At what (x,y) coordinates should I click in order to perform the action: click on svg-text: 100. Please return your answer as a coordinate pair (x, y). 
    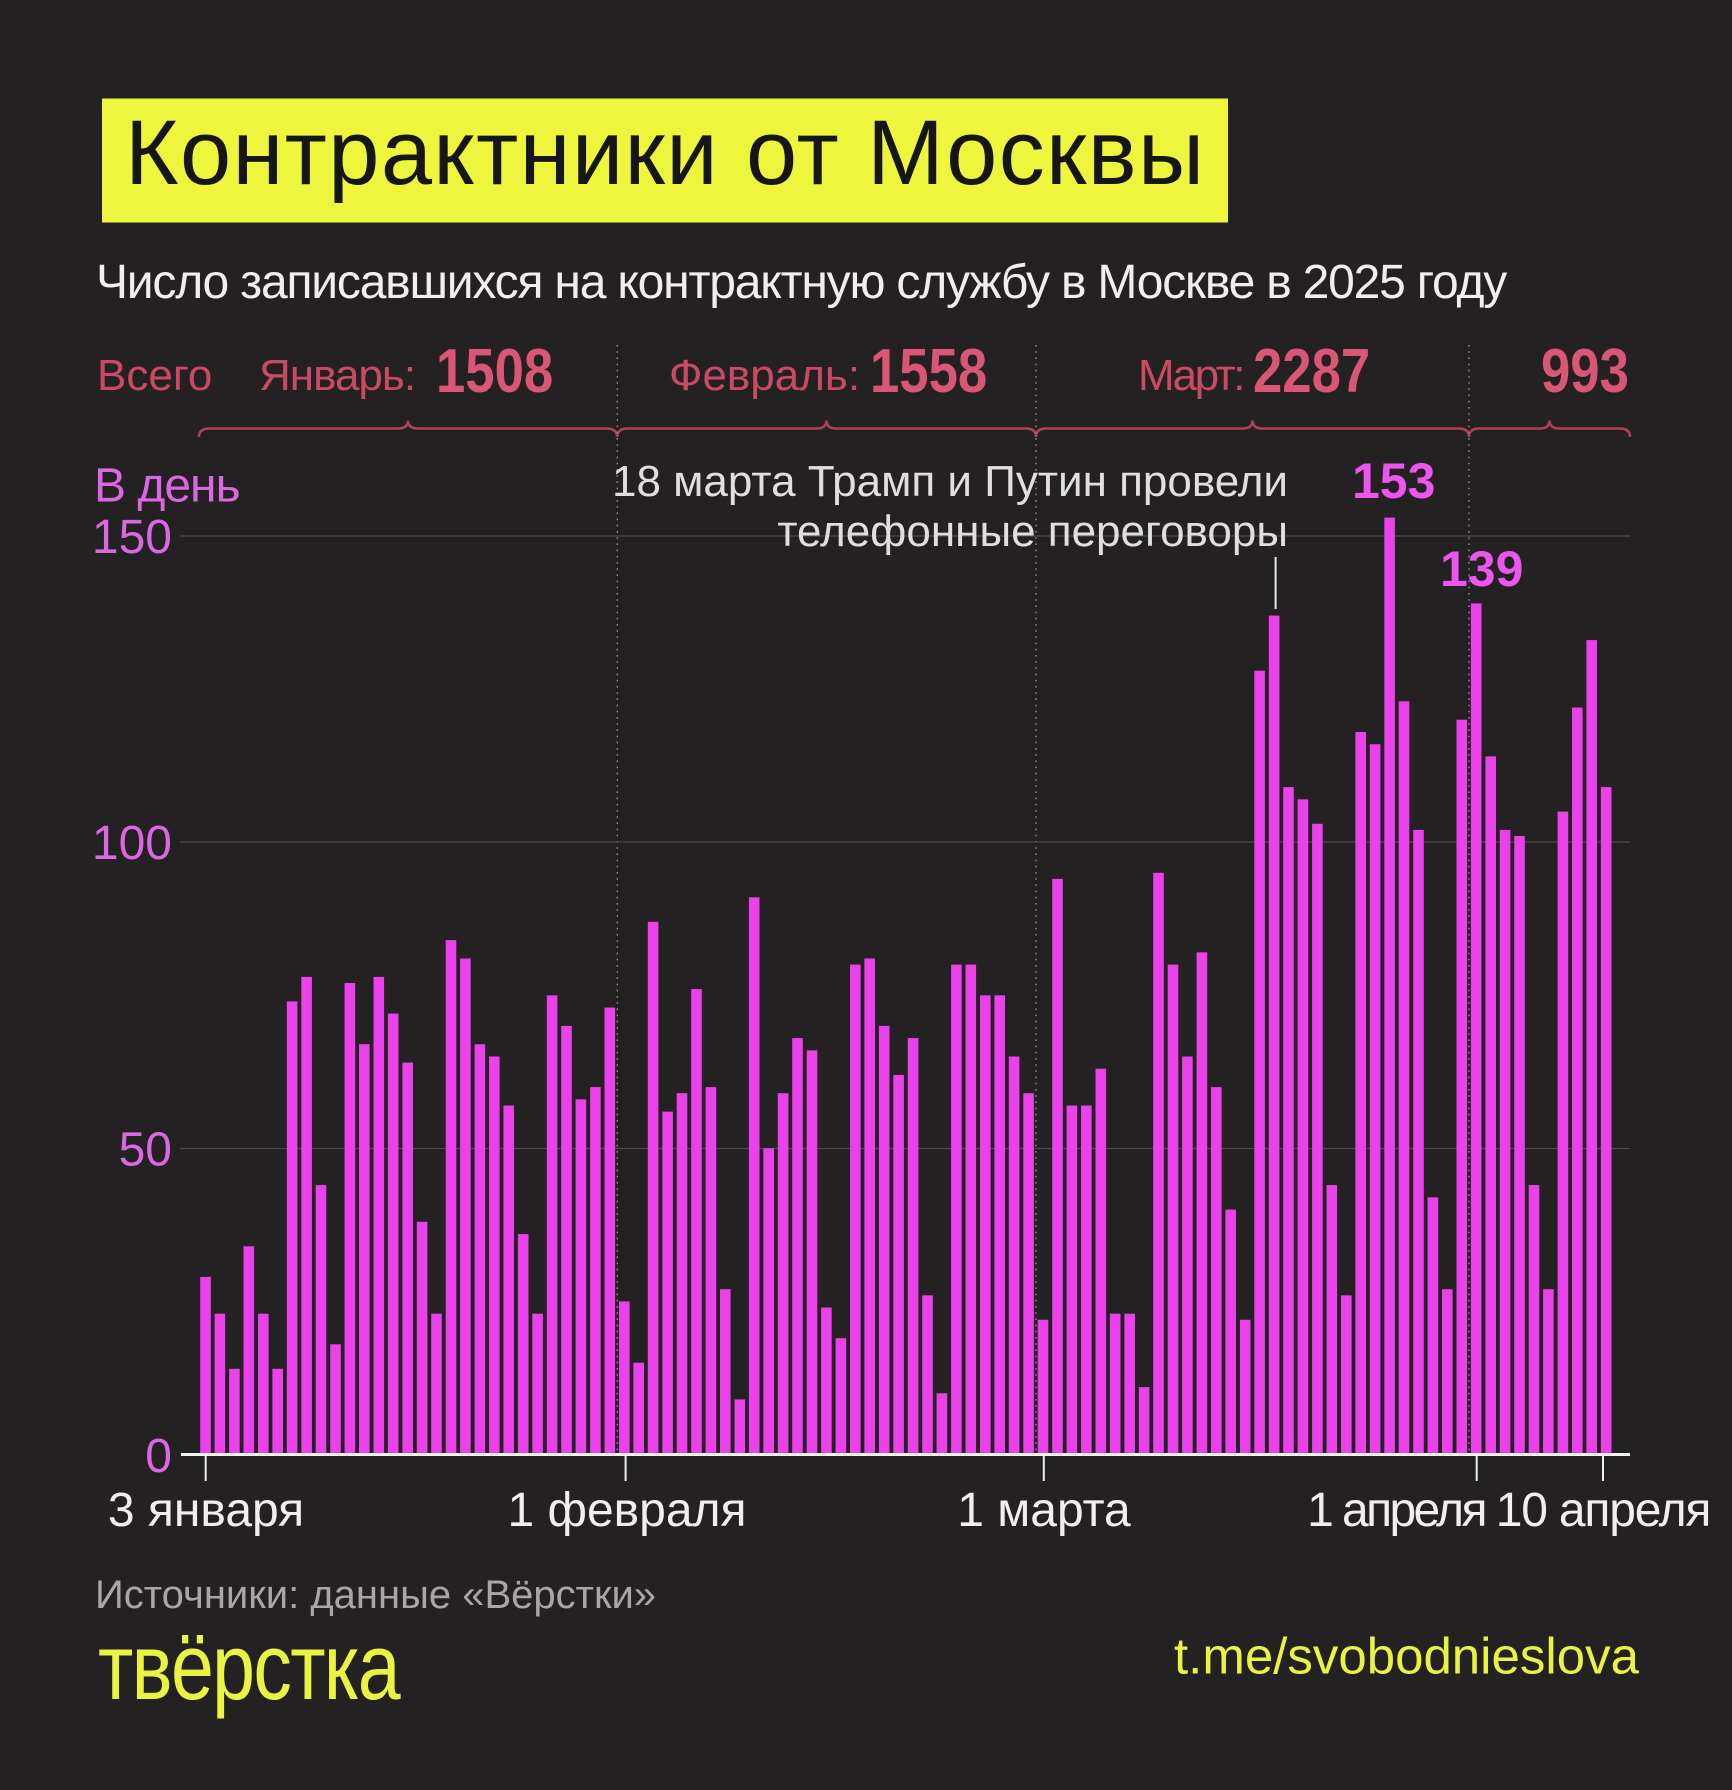
    Looking at the image, I should click on (132, 843).